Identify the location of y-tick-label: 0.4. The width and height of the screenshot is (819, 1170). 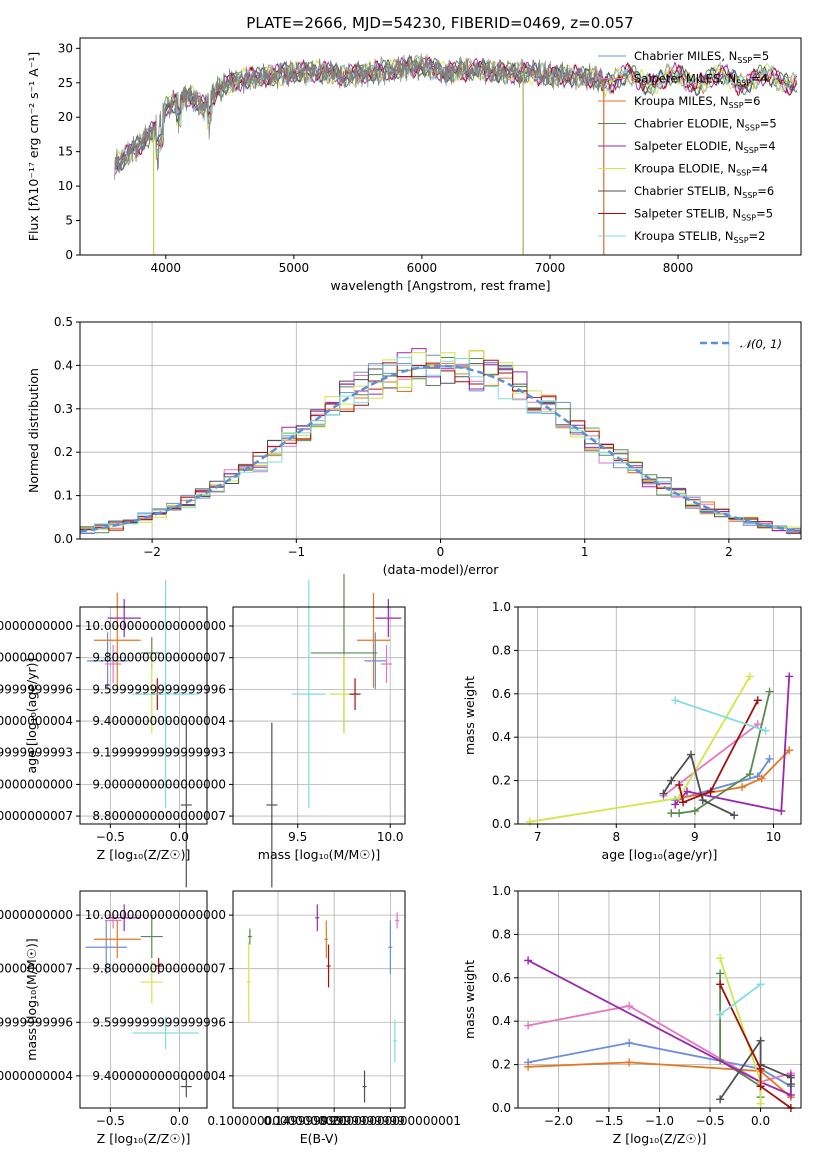
(501, 737).